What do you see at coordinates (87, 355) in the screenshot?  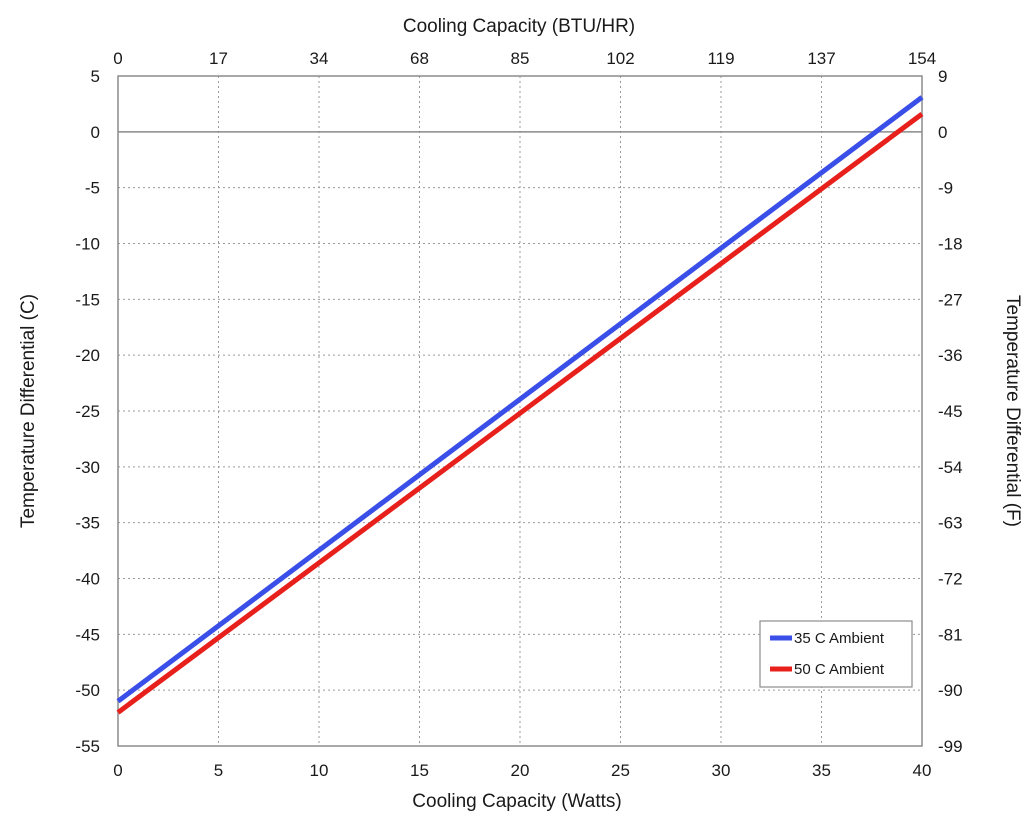 I see `y-tick-label: -20` at bounding box center [87, 355].